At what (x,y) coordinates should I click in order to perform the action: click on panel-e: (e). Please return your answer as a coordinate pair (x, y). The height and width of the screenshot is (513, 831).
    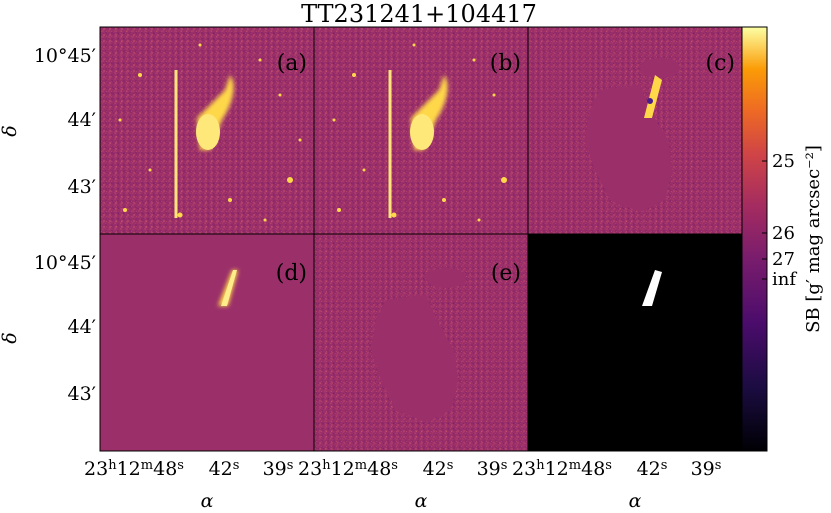
    Looking at the image, I should click on (421, 342).